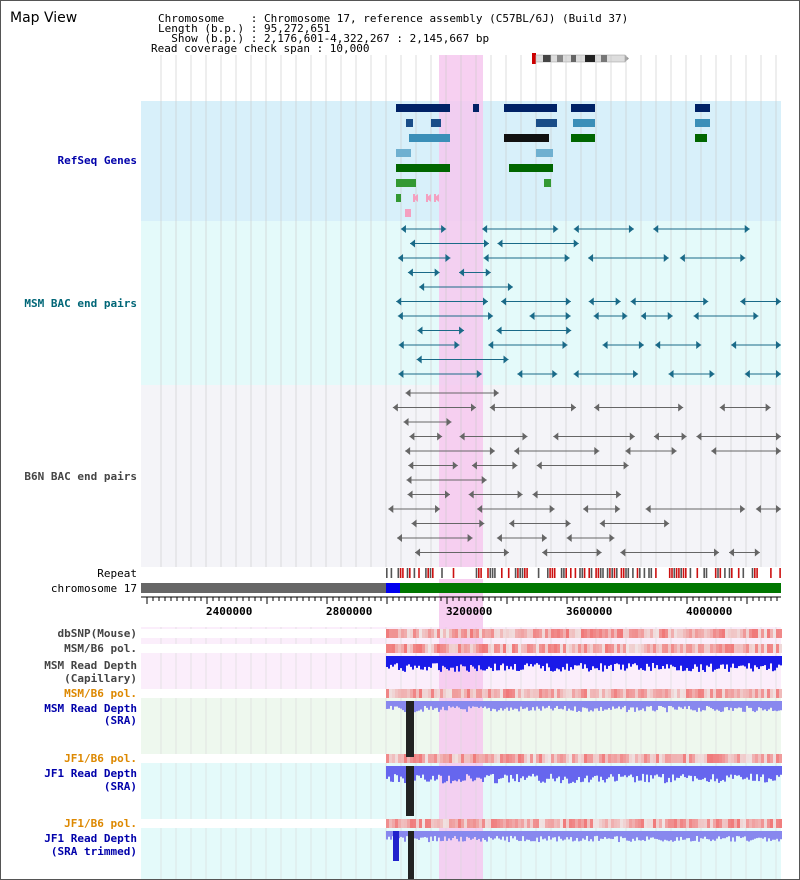 This screenshot has width=800, height=880. I want to click on track-label-jf1-b6-pol: JF1/B6 pol., so click(100, 758).